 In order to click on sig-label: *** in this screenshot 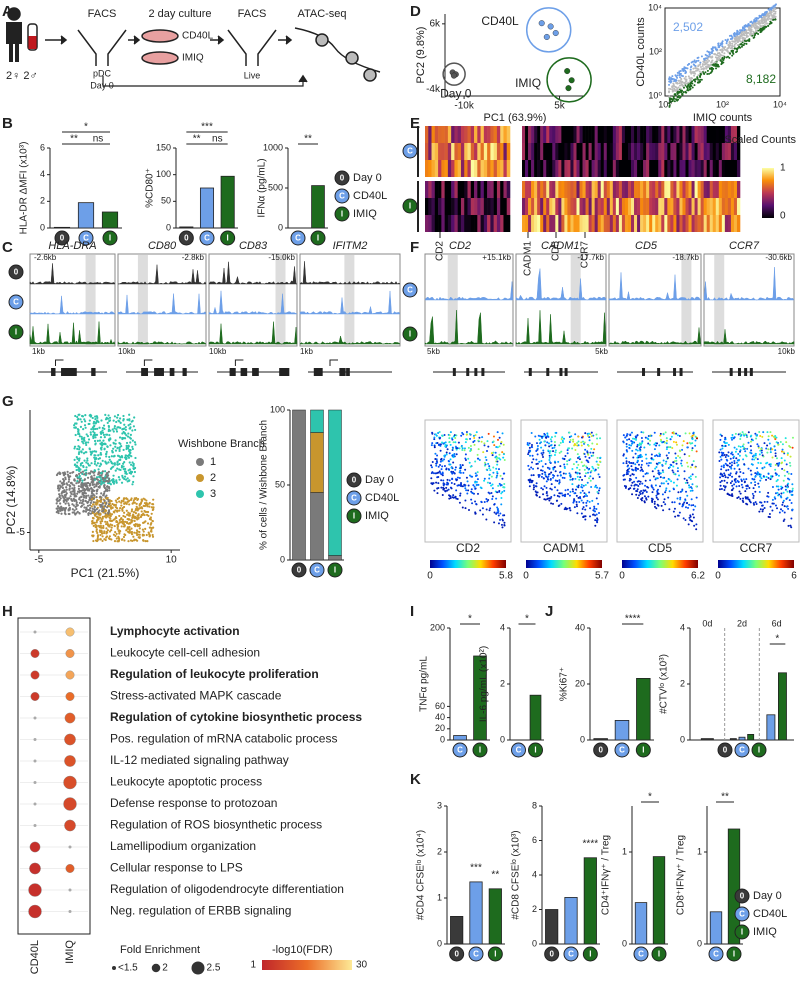, I will do `click(207, 127)`.